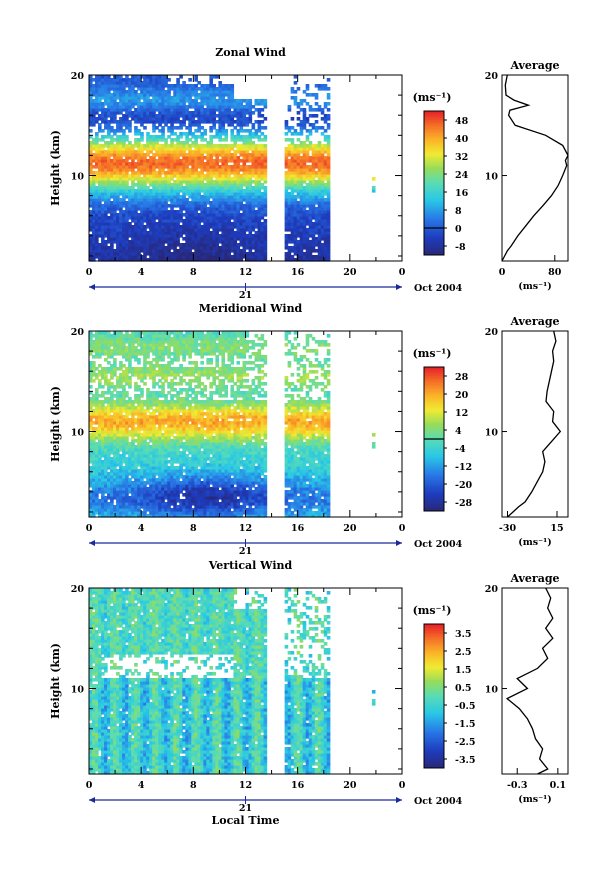 The height and width of the screenshot is (873, 616). I want to click on colorbar-tick-label: 0, so click(458, 229).